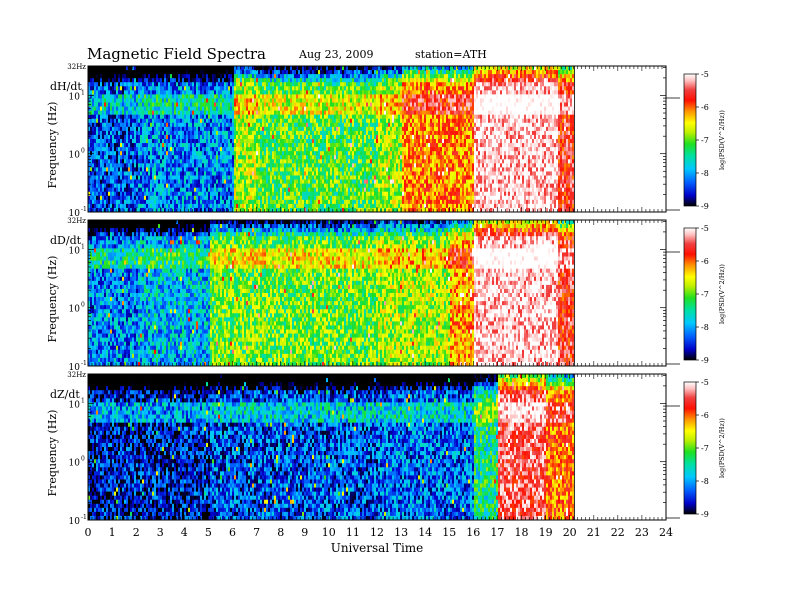  What do you see at coordinates (75, 156) in the screenshot?
I see `y-tick-label-1-1: 10` at bounding box center [75, 156].